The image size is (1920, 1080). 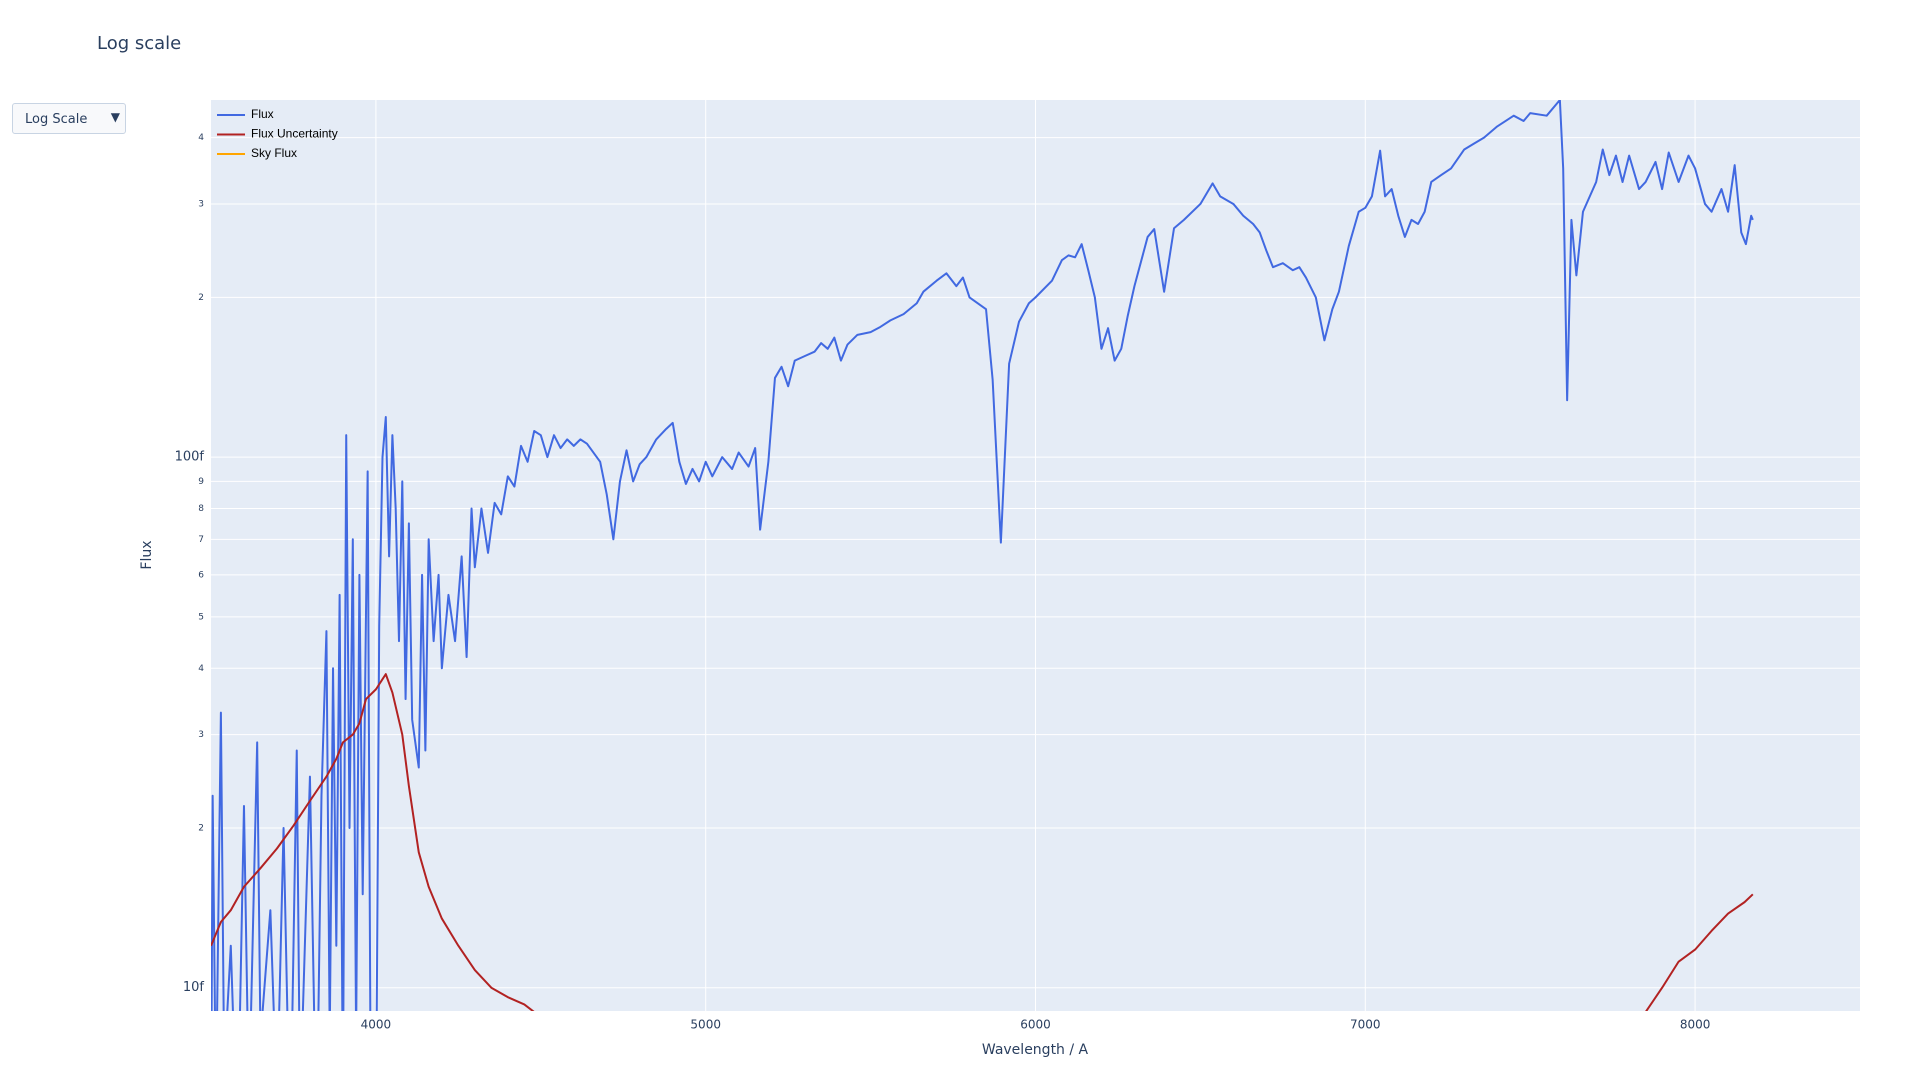 I want to click on x-tick-label: 4000, so click(x=376, y=1025).